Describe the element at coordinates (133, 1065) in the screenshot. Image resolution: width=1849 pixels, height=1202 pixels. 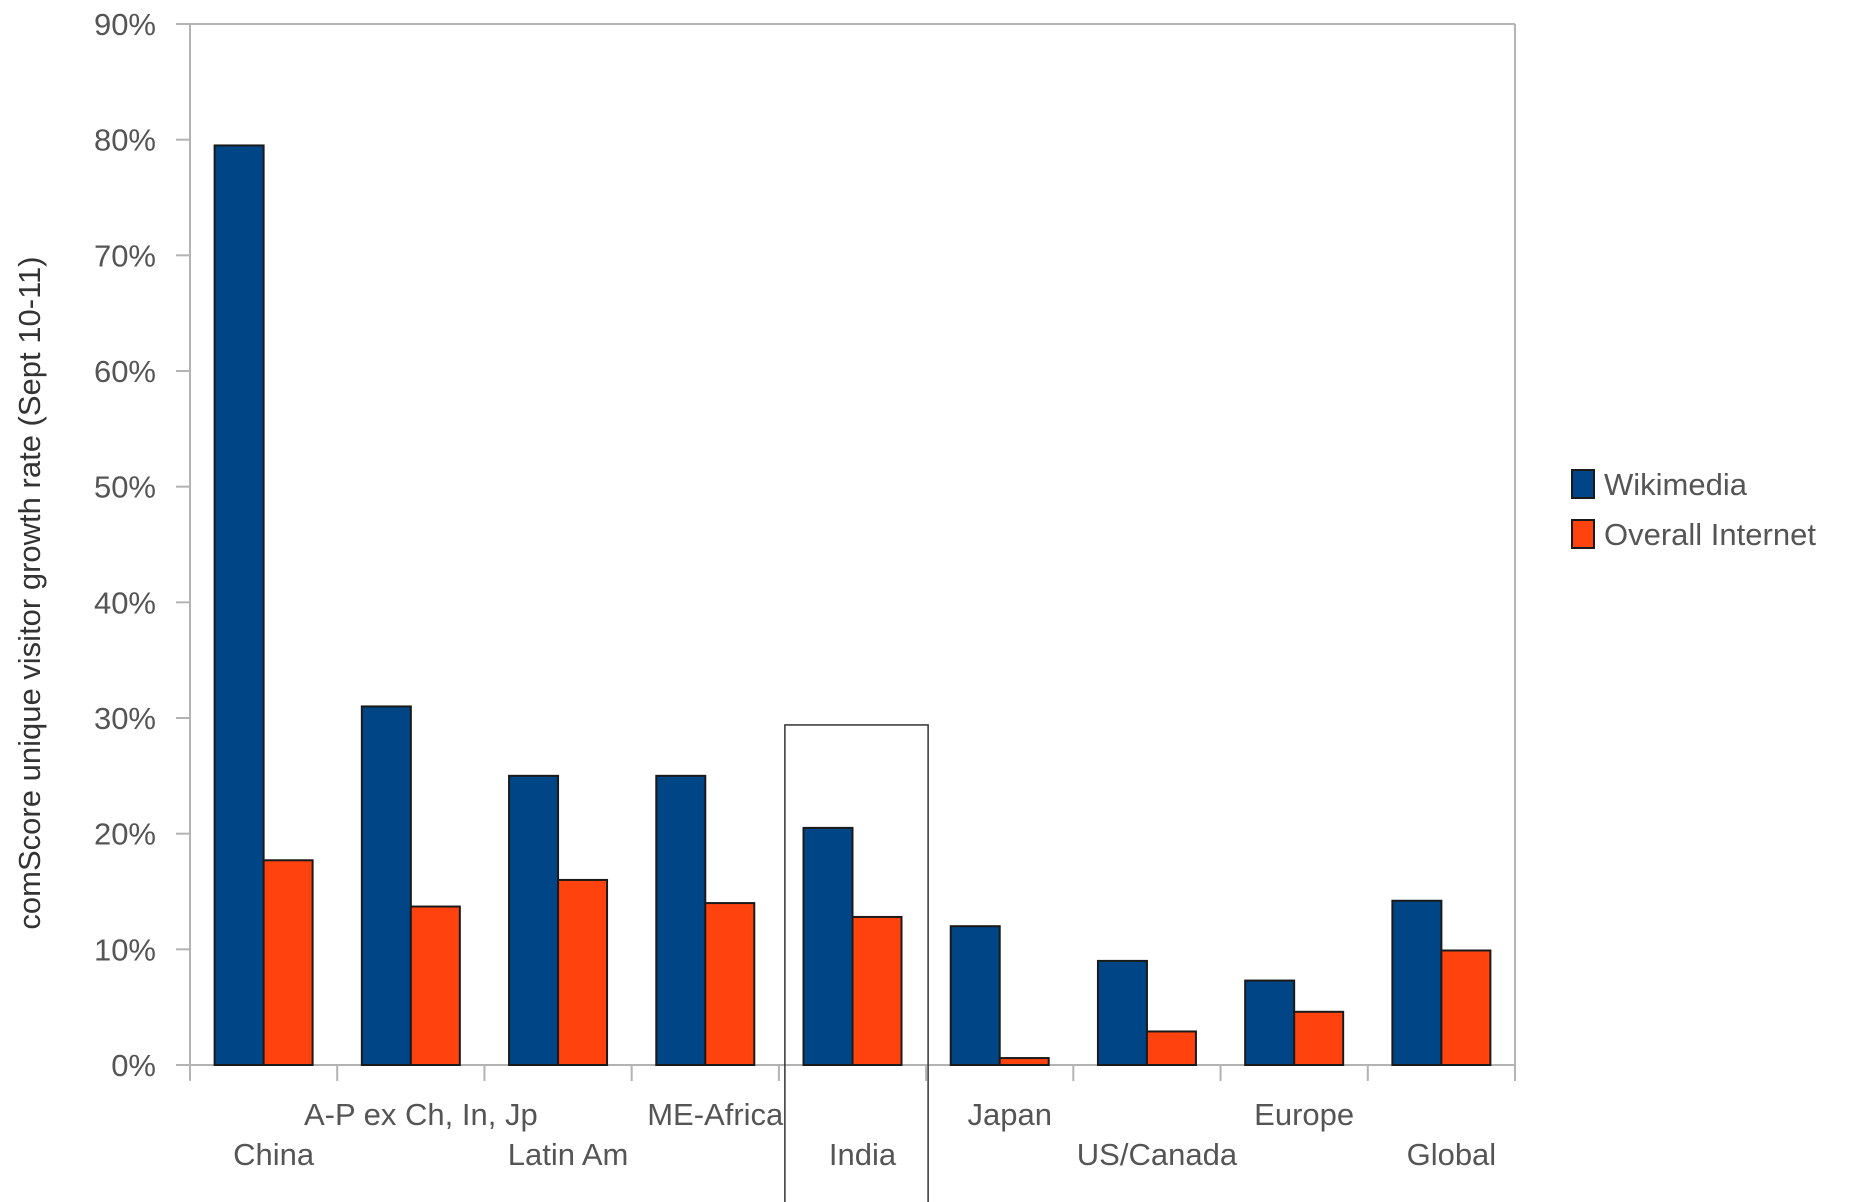
I see `y-tick-label: 0%` at that location.